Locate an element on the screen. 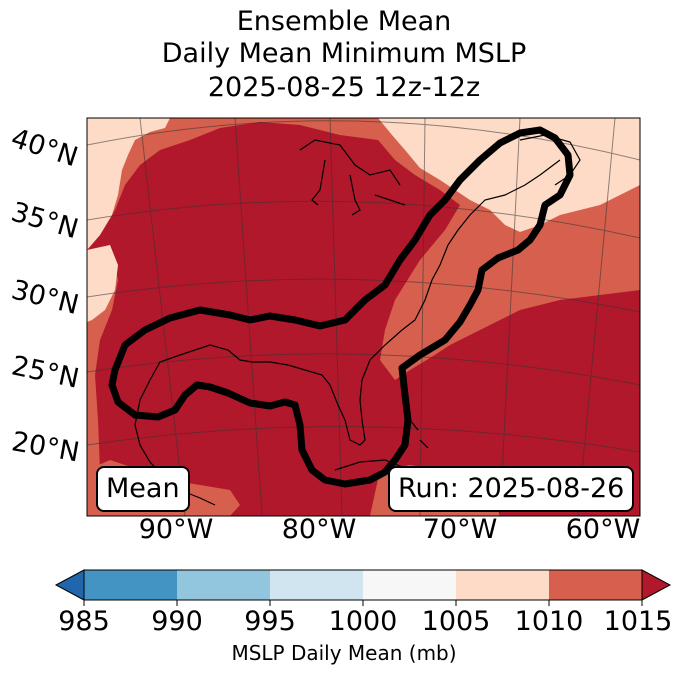 The image size is (688, 674). lon-label-70w: 70°W is located at coordinates (460, 529).